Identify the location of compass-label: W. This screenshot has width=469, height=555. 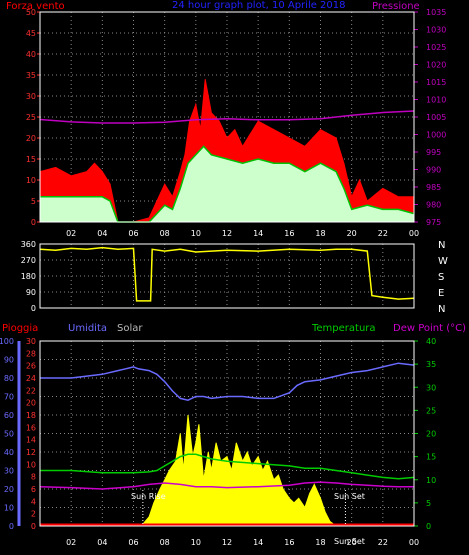
(443, 261).